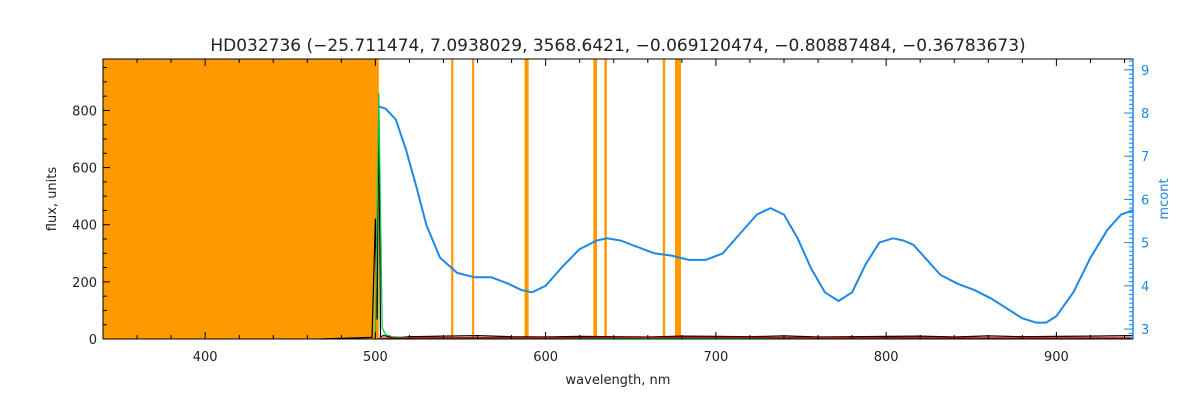  What do you see at coordinates (52, 199) in the screenshot?
I see `y-axis-label: flux, units` at bounding box center [52, 199].